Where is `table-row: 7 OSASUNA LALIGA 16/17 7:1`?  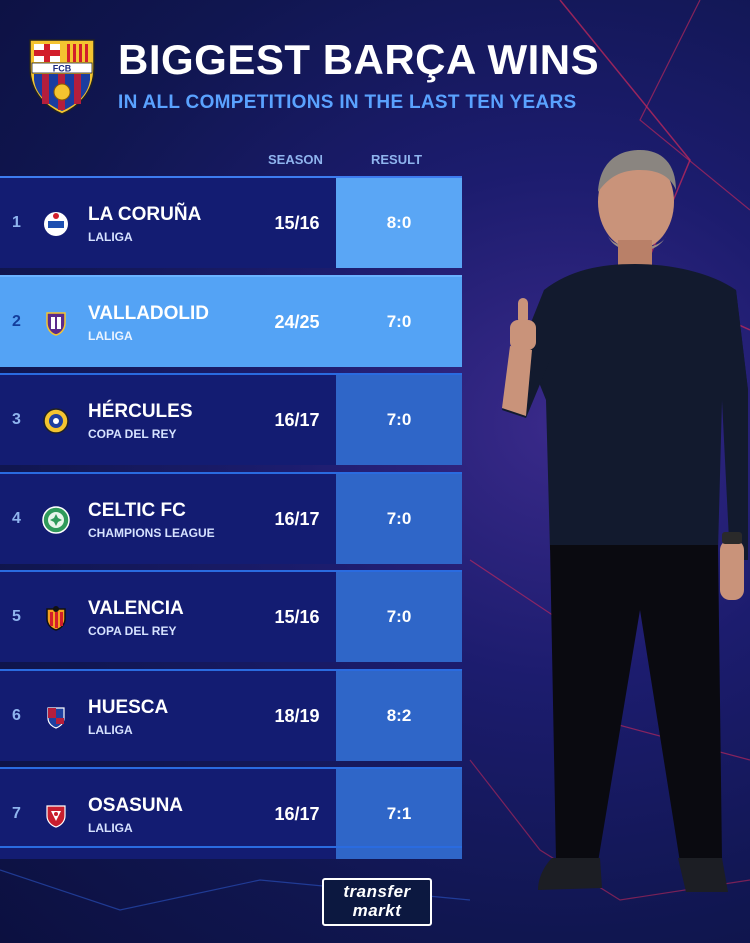
table-row: 7 OSASUNA LALIGA 16/17 7:1 is located at coordinates (231, 813).